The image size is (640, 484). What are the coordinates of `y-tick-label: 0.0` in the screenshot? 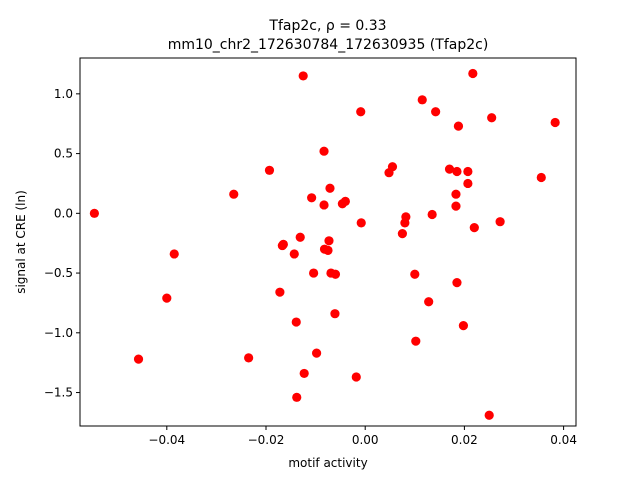 It's located at (63, 213).